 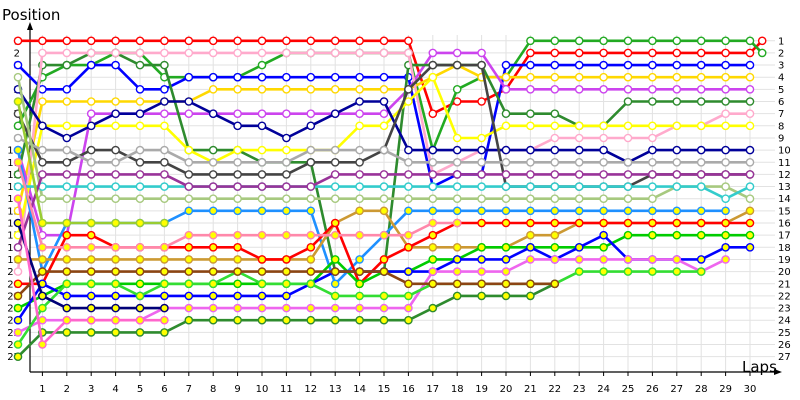 I want to click on y-tick-label-right: 18, so click(x=784, y=248).